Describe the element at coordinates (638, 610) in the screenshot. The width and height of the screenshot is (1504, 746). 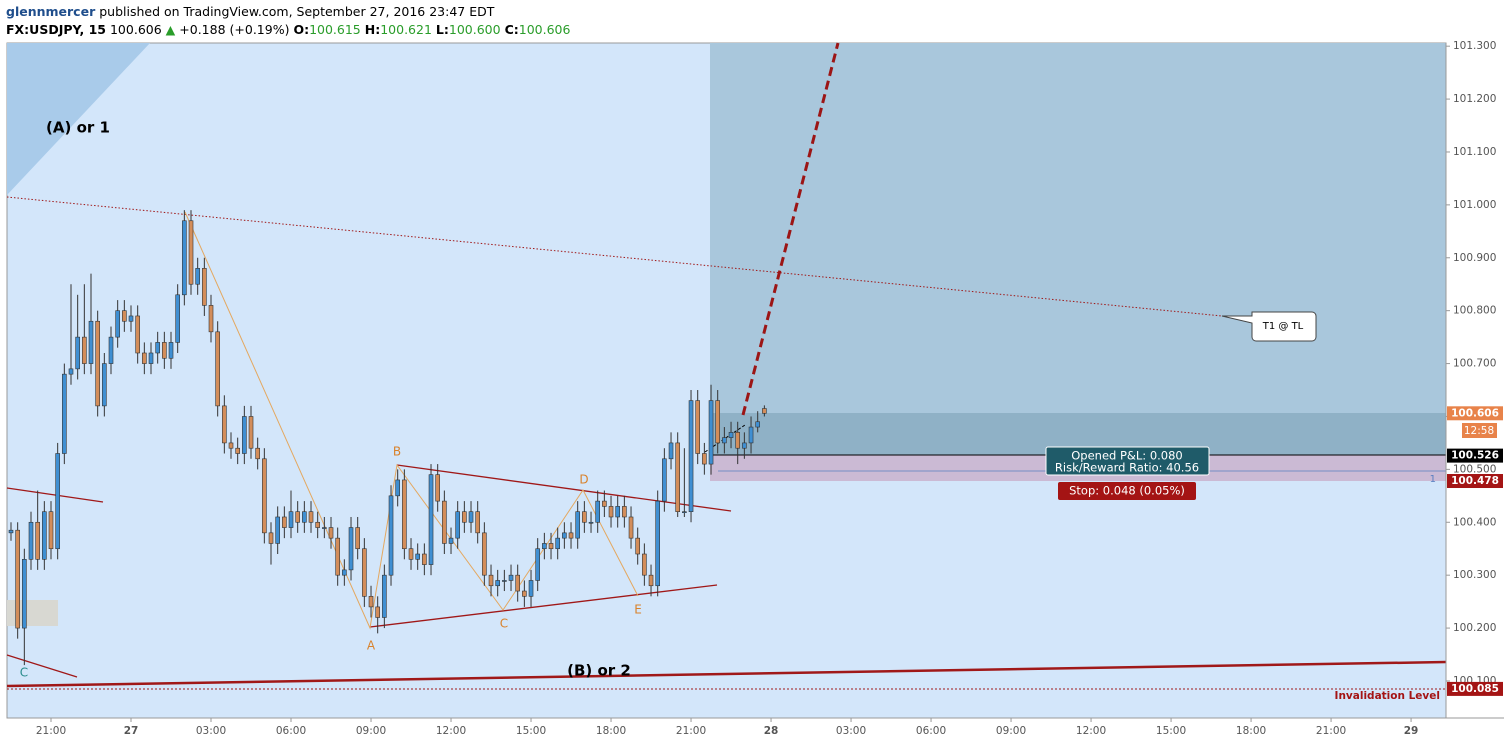
I see `wave-label: E` at that location.